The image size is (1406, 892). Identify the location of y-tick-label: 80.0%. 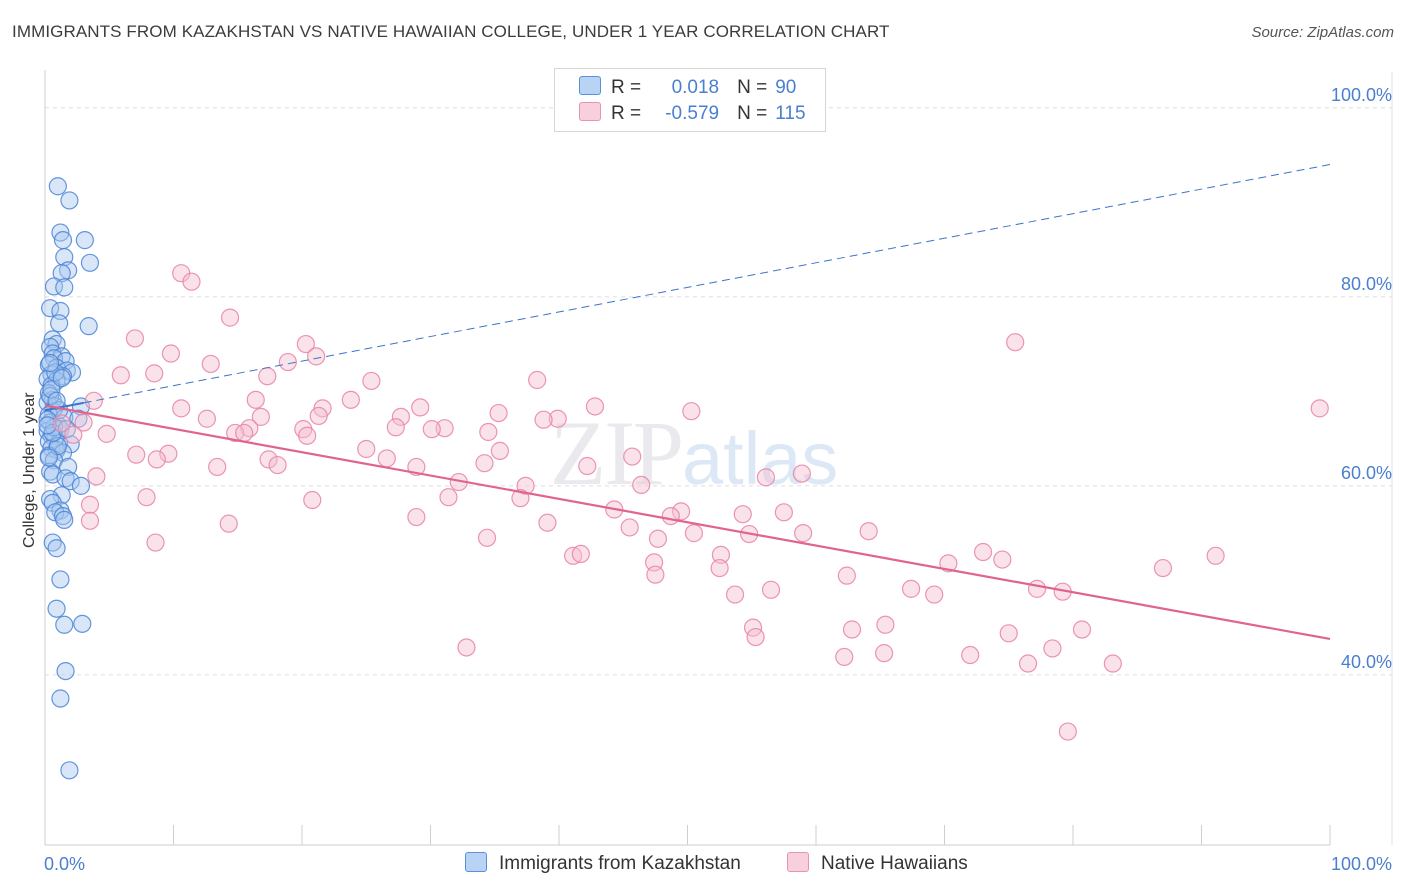
(1366, 284).